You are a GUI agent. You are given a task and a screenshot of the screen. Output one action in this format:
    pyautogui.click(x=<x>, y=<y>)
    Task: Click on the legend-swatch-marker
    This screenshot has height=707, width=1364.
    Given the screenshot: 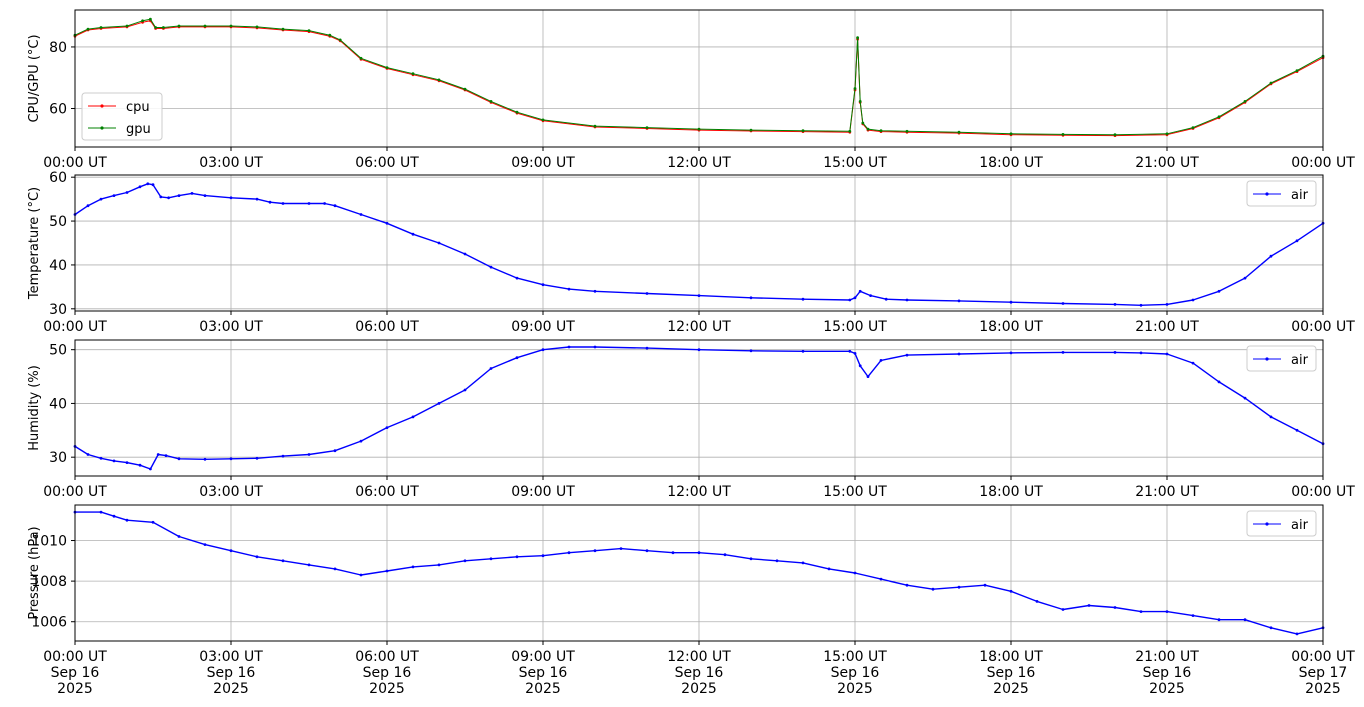 What is the action you would take?
    pyautogui.click(x=102, y=128)
    